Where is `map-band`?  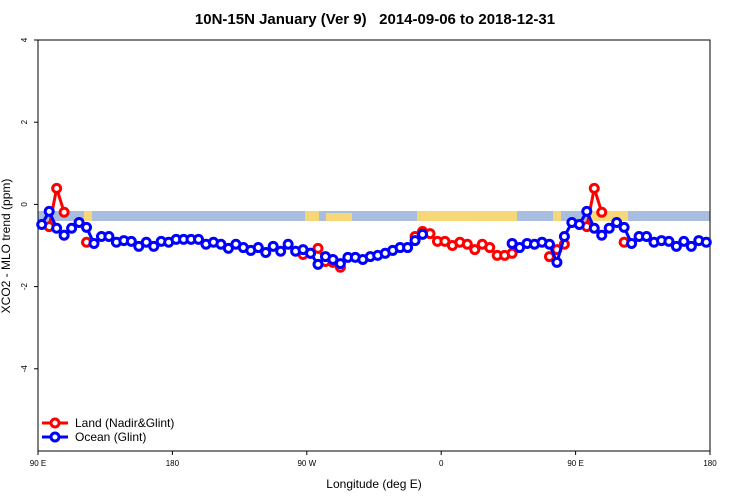
map-band is located at coordinates (374, 216).